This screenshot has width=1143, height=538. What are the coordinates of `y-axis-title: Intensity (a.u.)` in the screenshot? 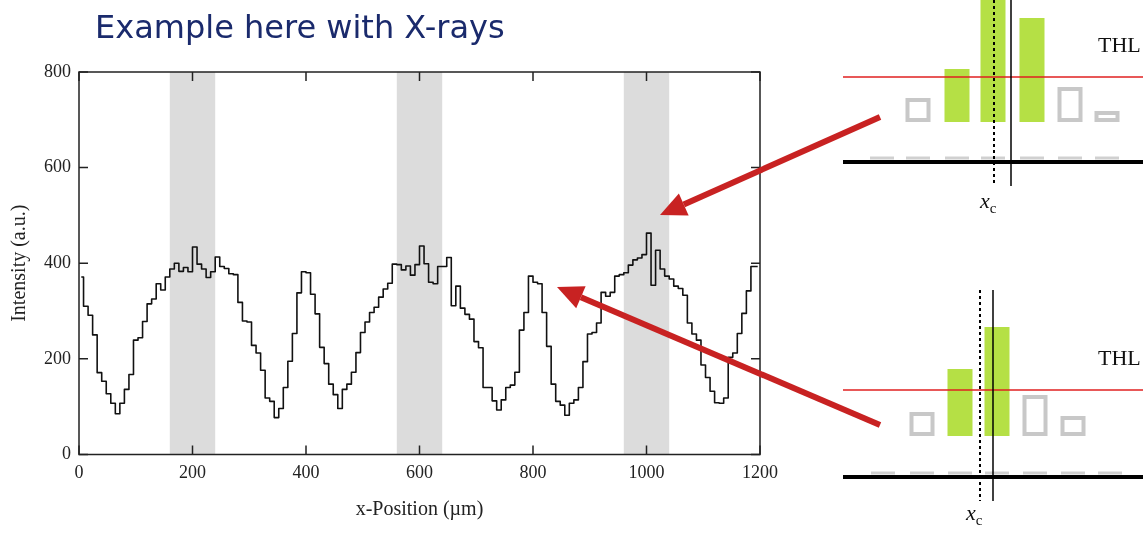 It's located at (19, 263).